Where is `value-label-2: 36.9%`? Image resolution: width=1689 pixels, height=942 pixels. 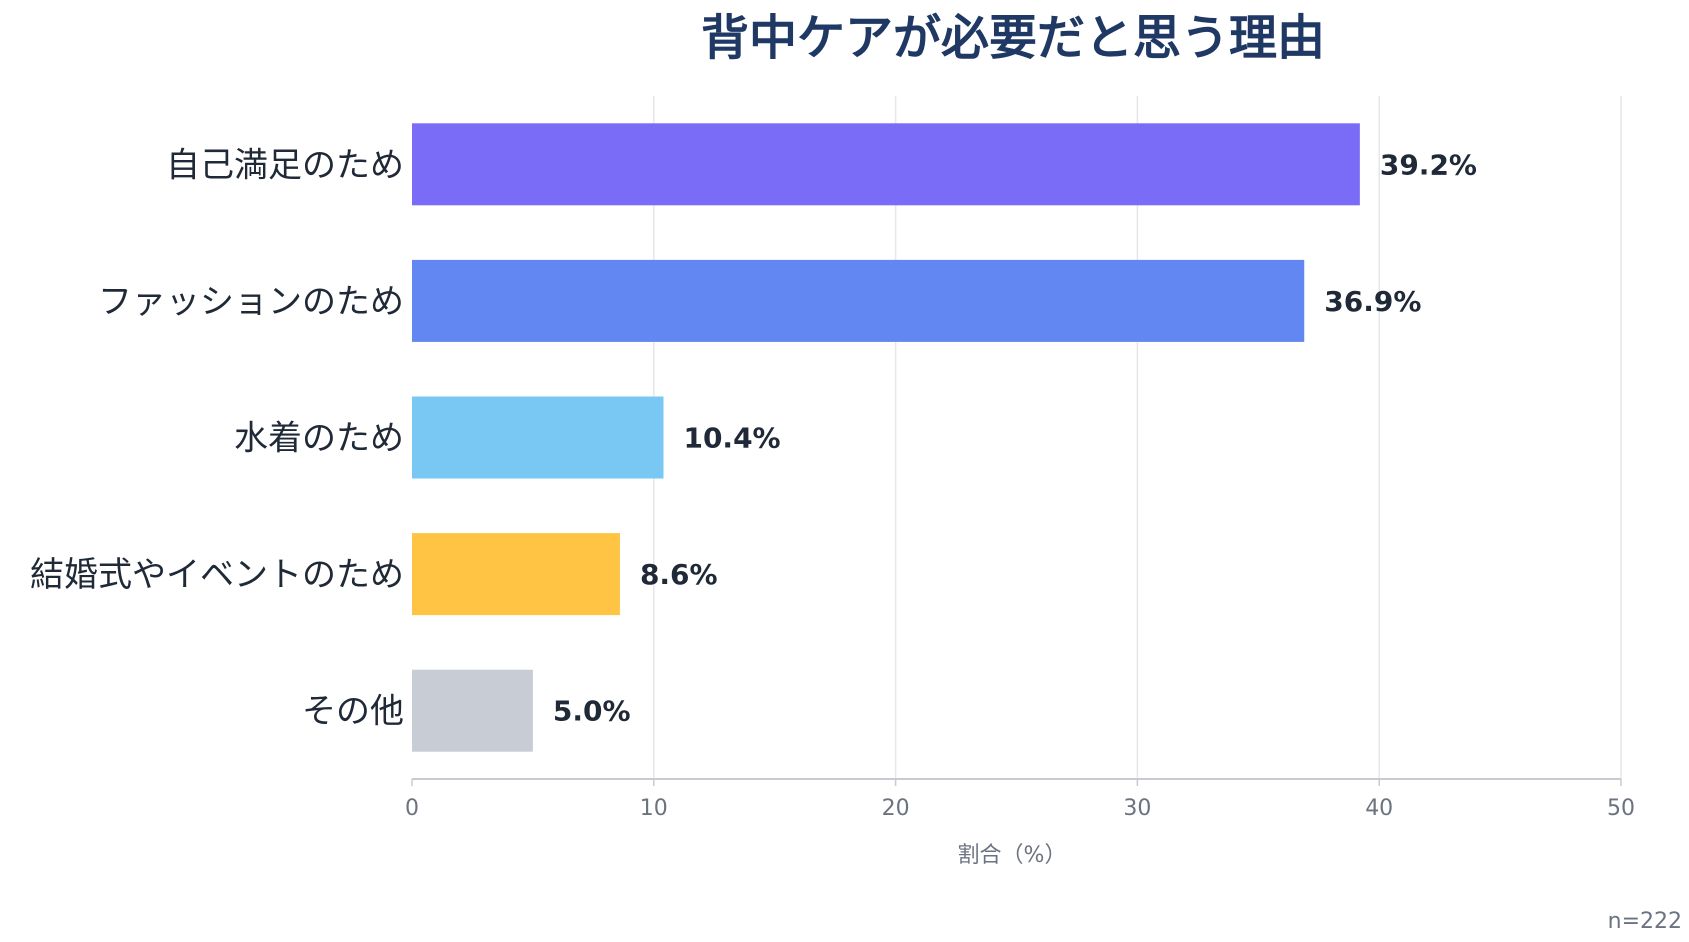
value-label-2: 36.9% is located at coordinates (1372, 301).